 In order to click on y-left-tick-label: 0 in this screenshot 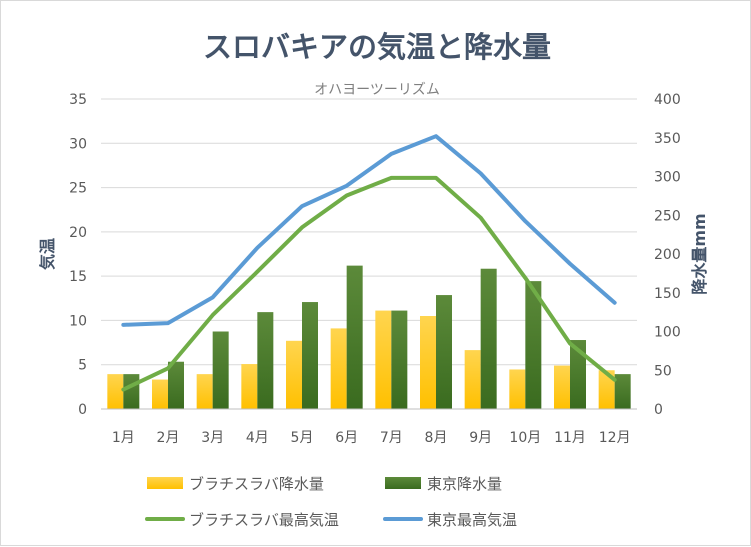, I will do `click(82, 410)`.